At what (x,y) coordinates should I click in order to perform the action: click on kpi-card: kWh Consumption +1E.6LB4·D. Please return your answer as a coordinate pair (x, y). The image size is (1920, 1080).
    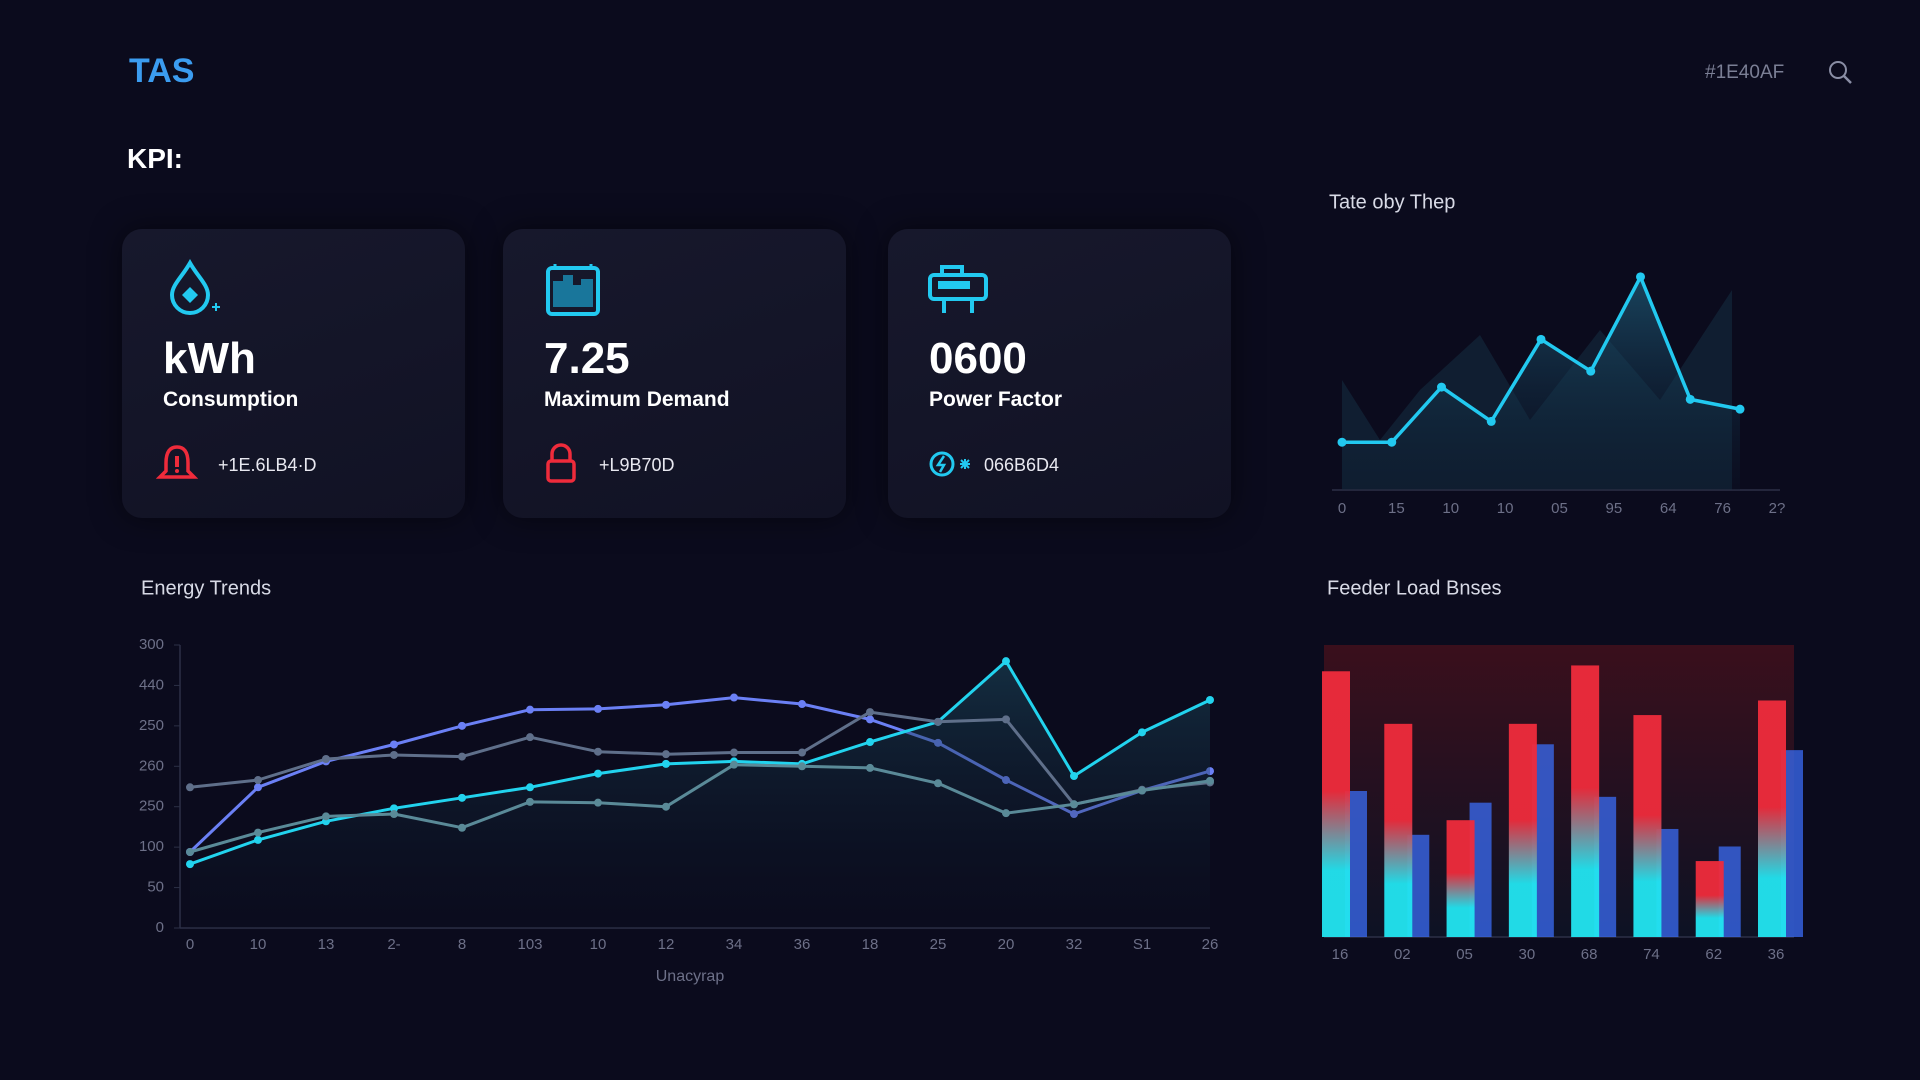
    Looking at the image, I should click on (293, 373).